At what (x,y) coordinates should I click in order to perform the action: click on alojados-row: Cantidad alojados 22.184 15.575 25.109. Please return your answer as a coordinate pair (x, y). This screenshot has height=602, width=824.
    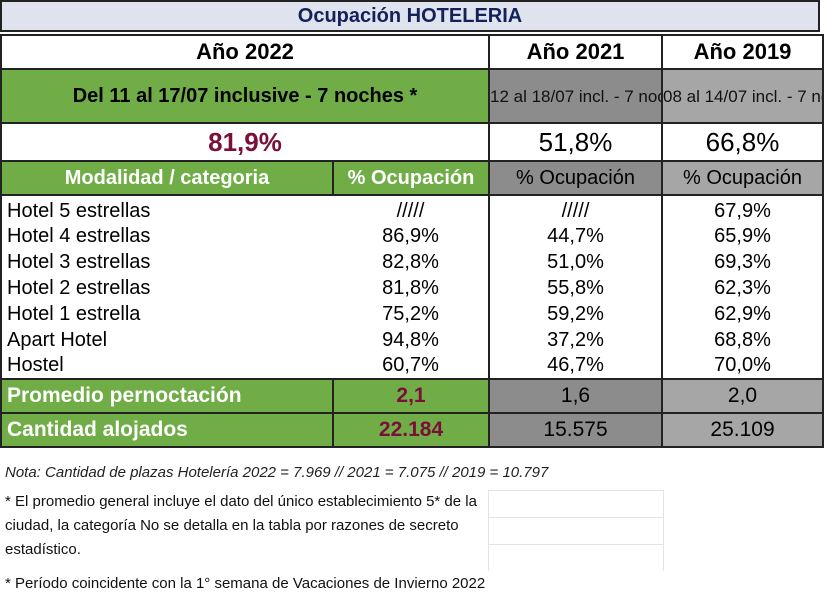
    Looking at the image, I should click on (412, 430).